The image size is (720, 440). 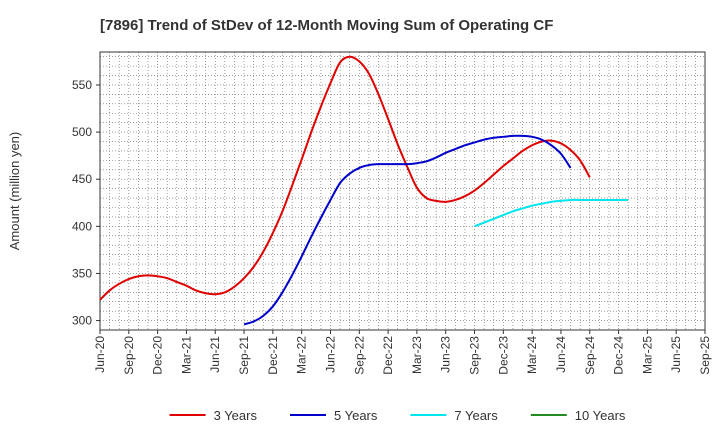 What do you see at coordinates (590, 355) in the screenshot?
I see `x-tick-label: Sep-24` at bounding box center [590, 355].